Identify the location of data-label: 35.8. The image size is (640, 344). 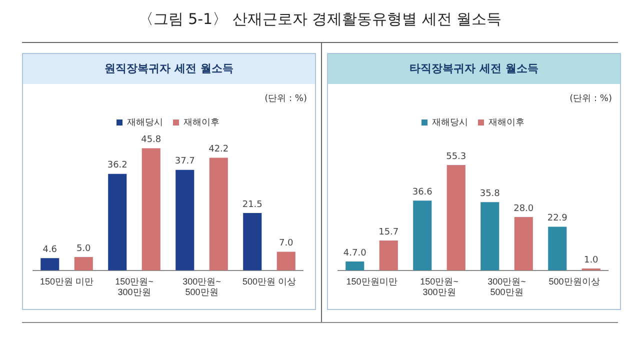
(490, 194).